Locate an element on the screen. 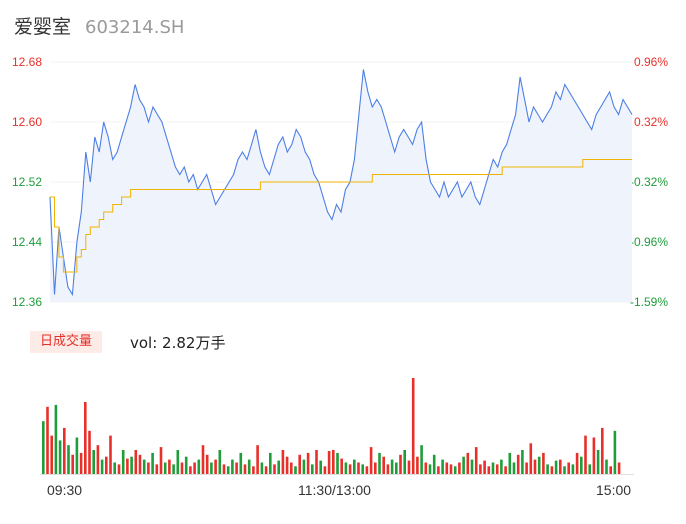 This screenshot has height=524, width=686. pct-tick-label: 0.96% is located at coordinates (650, 62).